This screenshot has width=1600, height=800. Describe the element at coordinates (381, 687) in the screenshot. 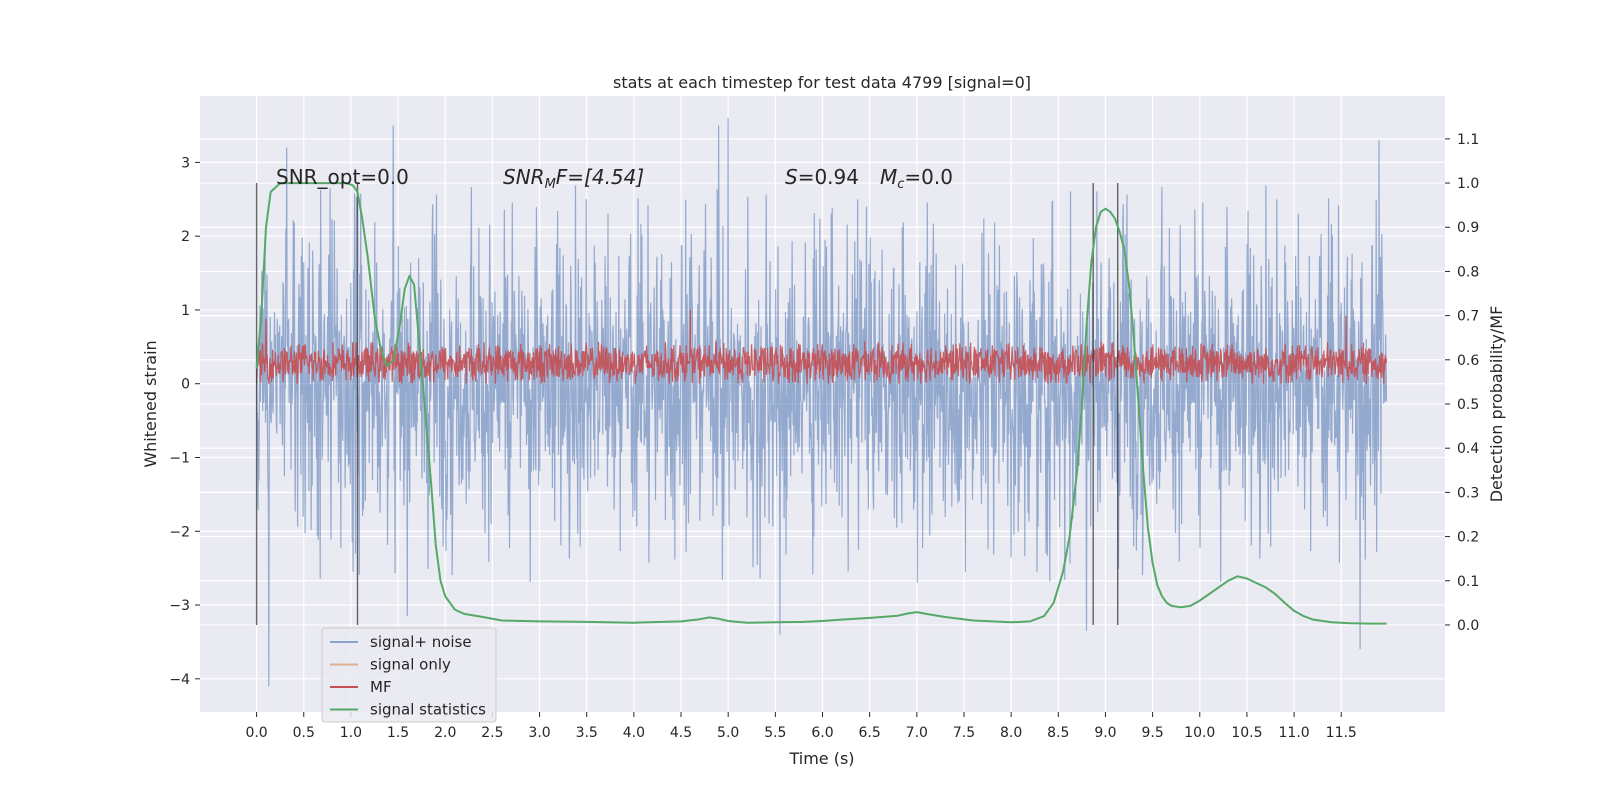

I see `legend-label: MF` at that location.